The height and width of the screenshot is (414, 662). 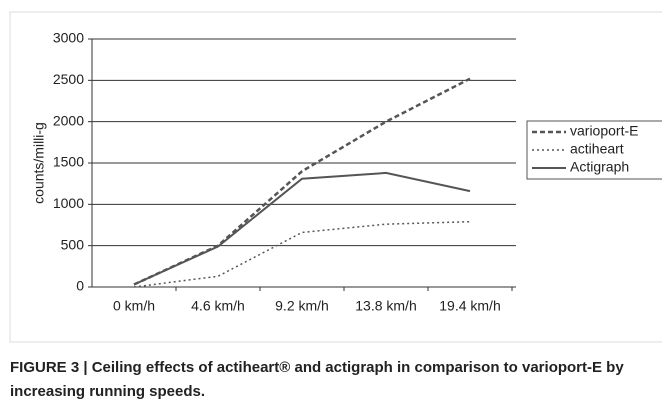 I want to click on x-tick-label: 13.8 km/h, so click(x=385, y=306).